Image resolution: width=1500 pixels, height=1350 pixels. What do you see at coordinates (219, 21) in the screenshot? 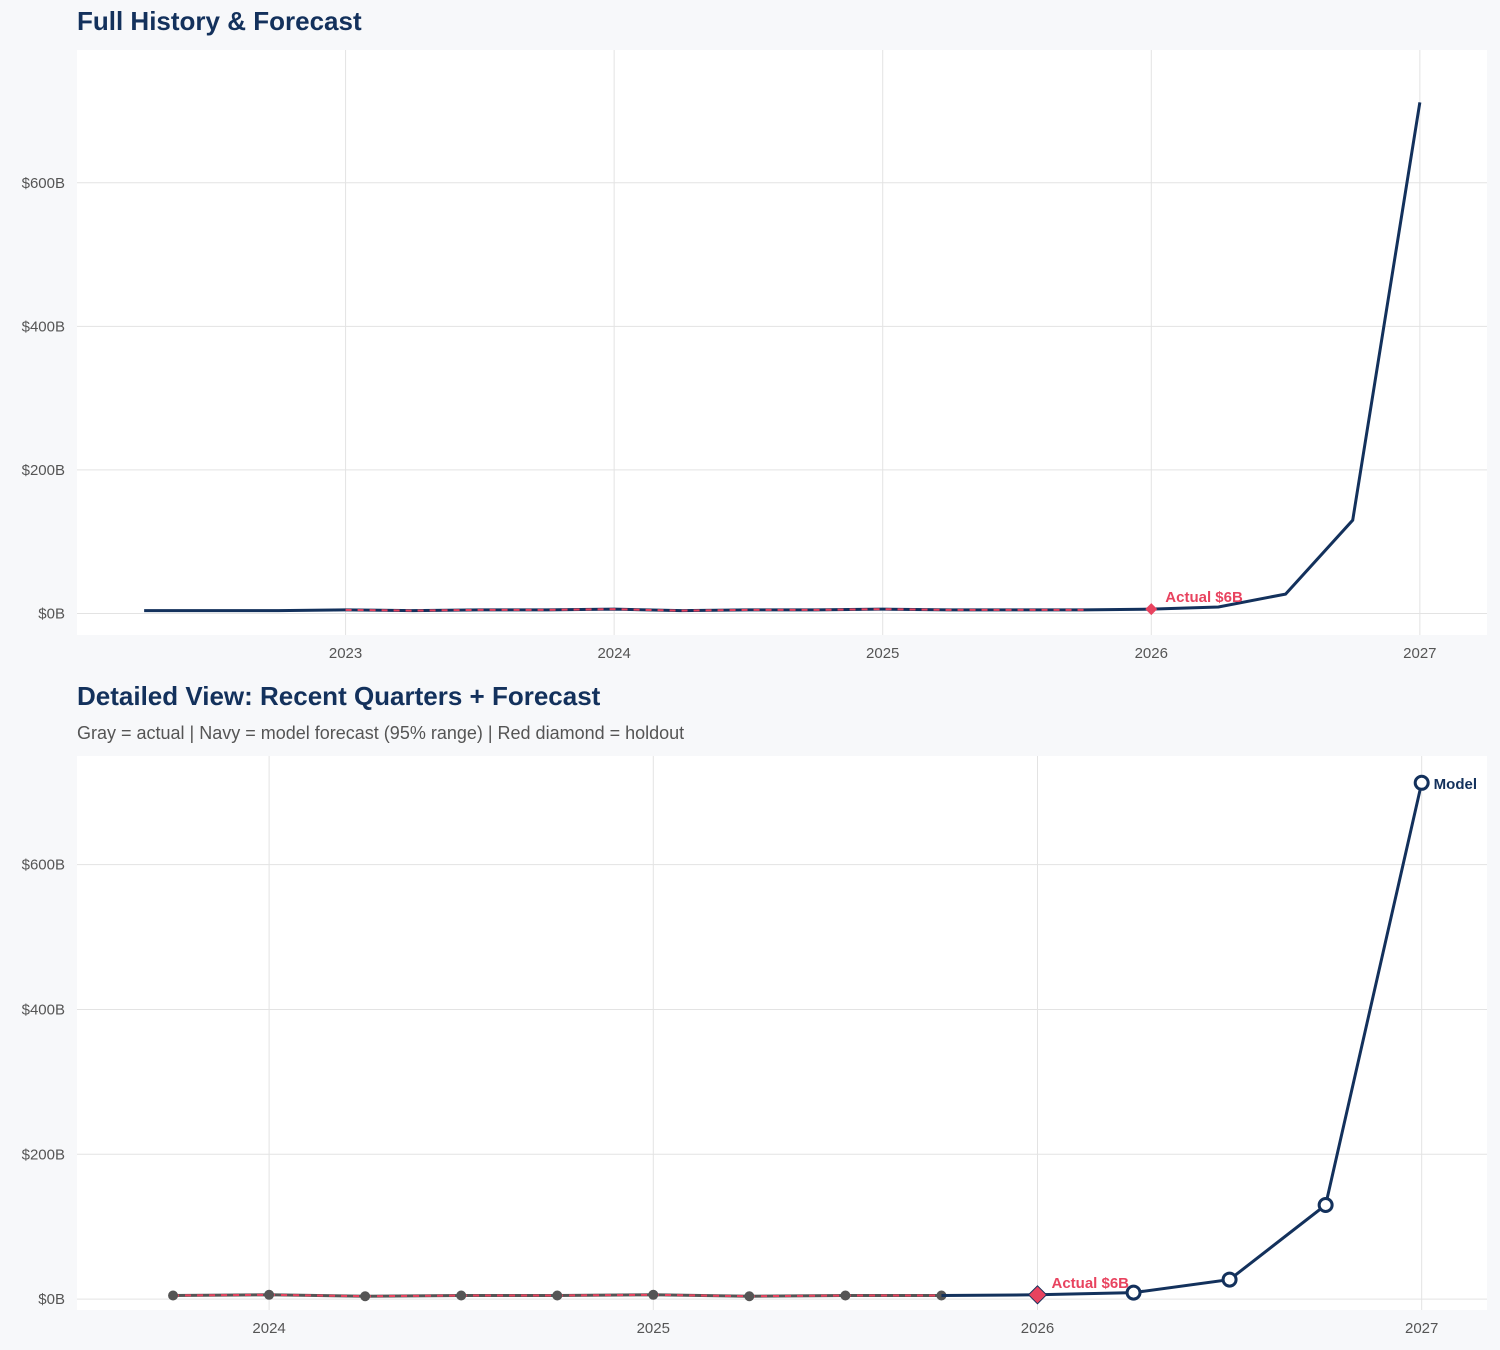
I see `chart-title-top: Full History & Forecast` at bounding box center [219, 21].